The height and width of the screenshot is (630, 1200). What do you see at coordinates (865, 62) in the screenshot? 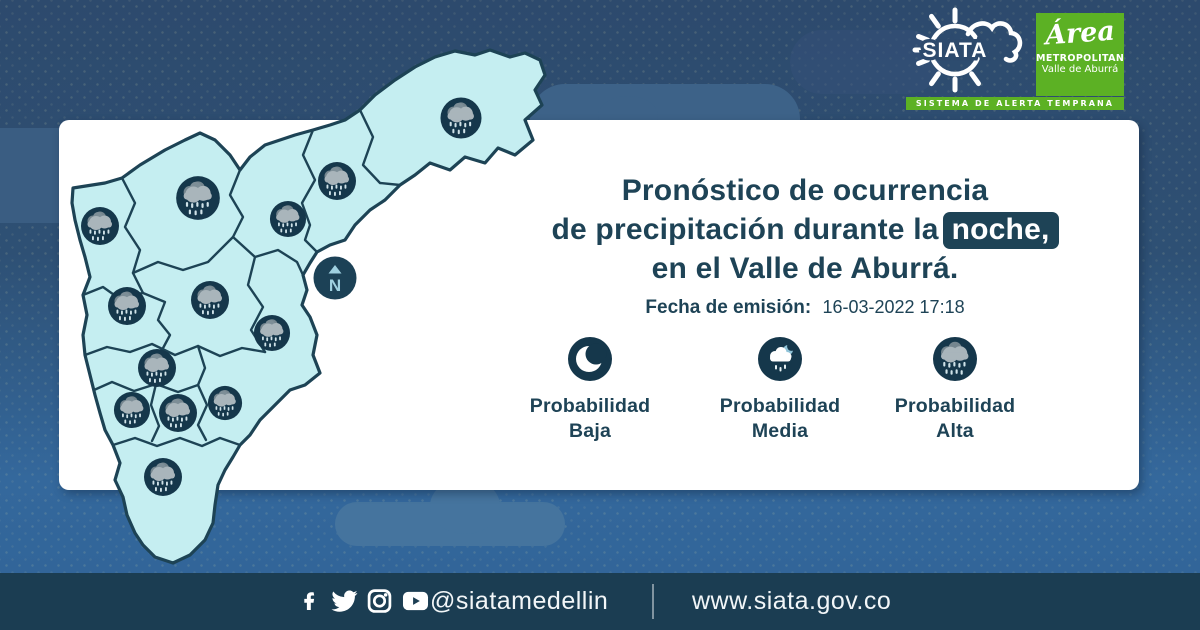
I see `cloud-shape` at bounding box center [865, 62].